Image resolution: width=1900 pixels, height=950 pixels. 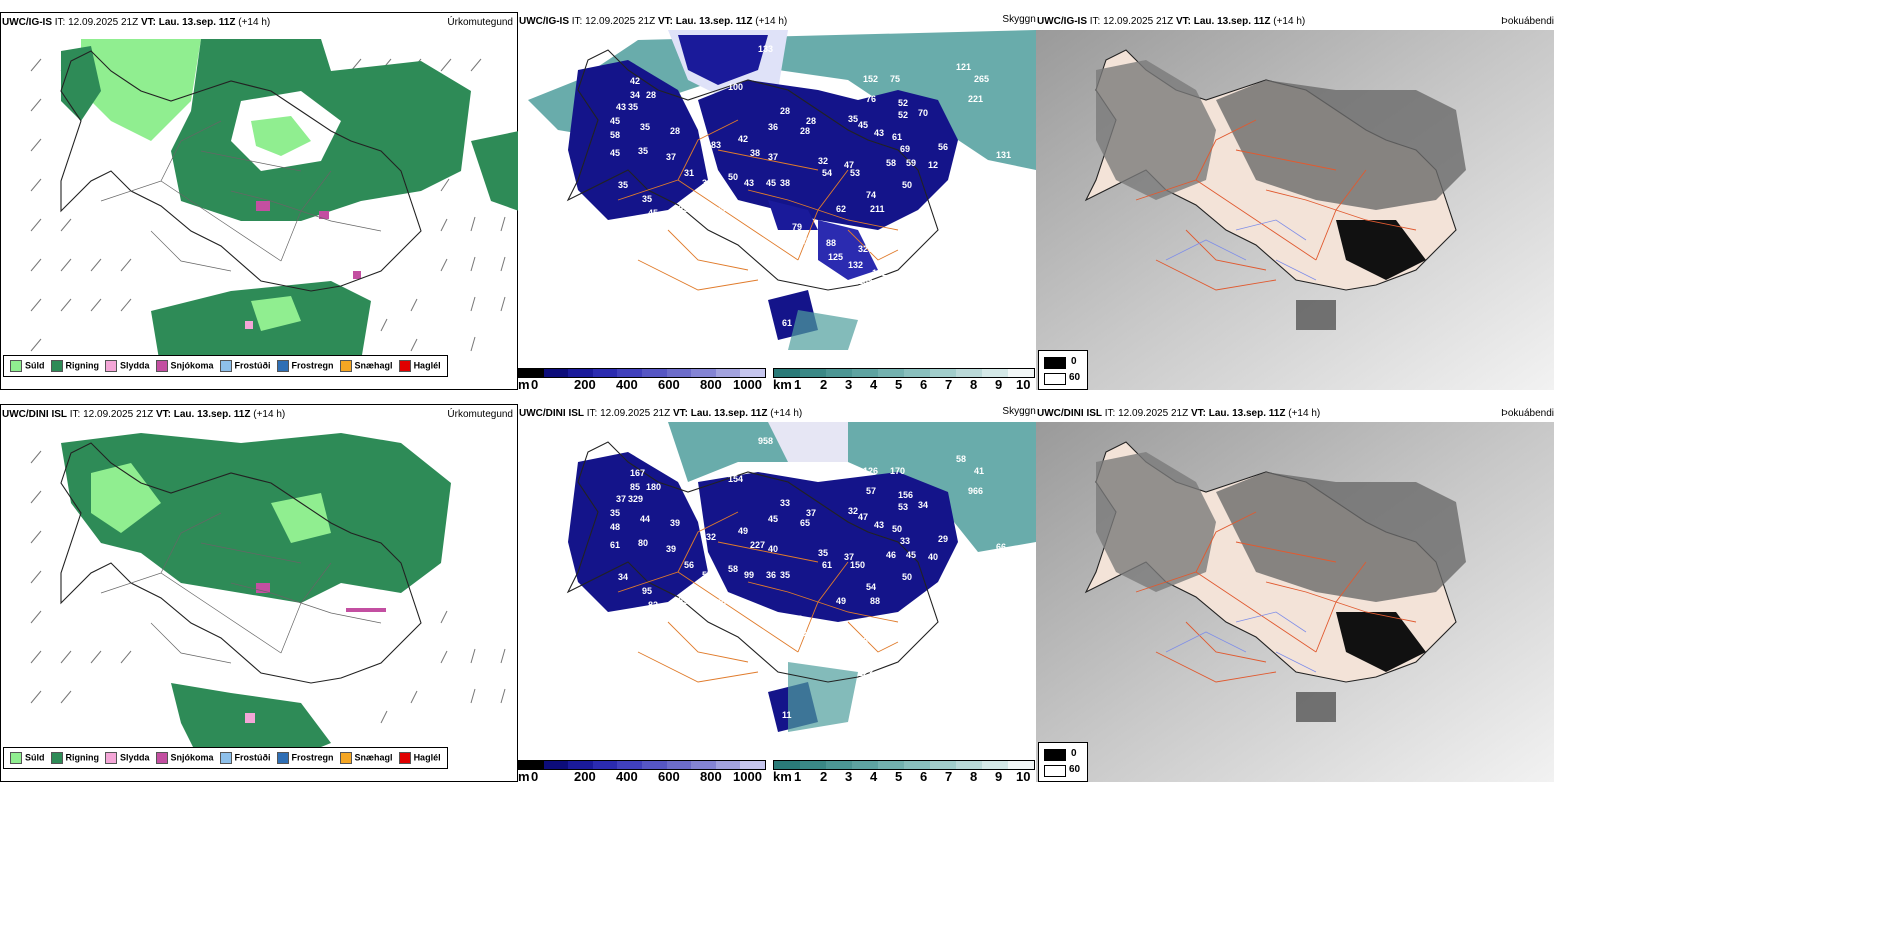 I want to click on ceiling-label: 108, so click(x=933, y=645).